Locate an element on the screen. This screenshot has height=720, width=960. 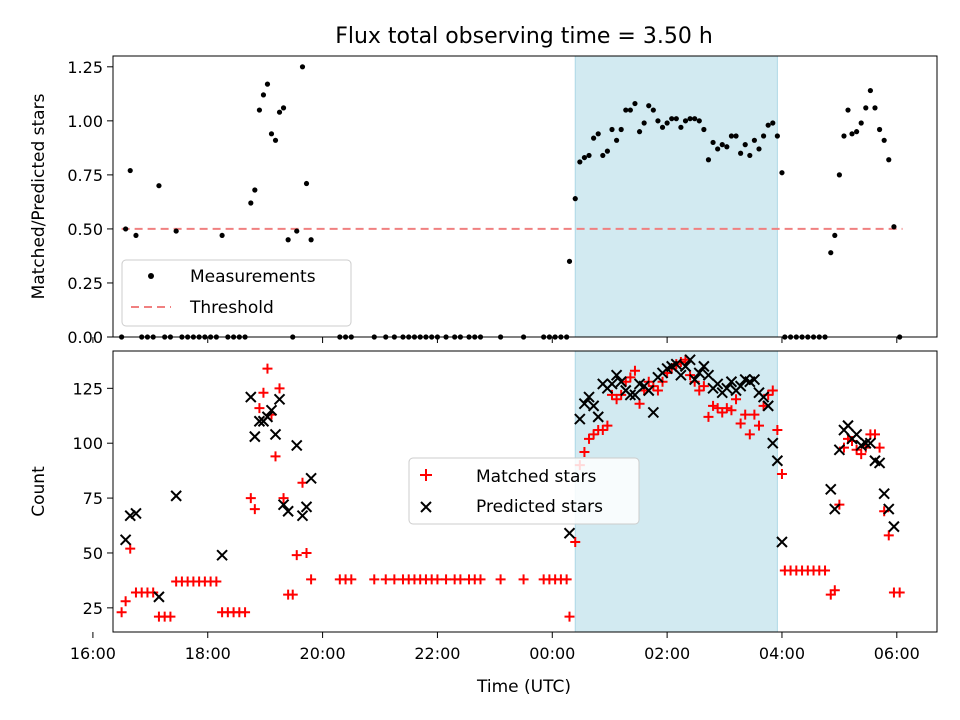
observing-window-span is located at coordinates (676, 196).